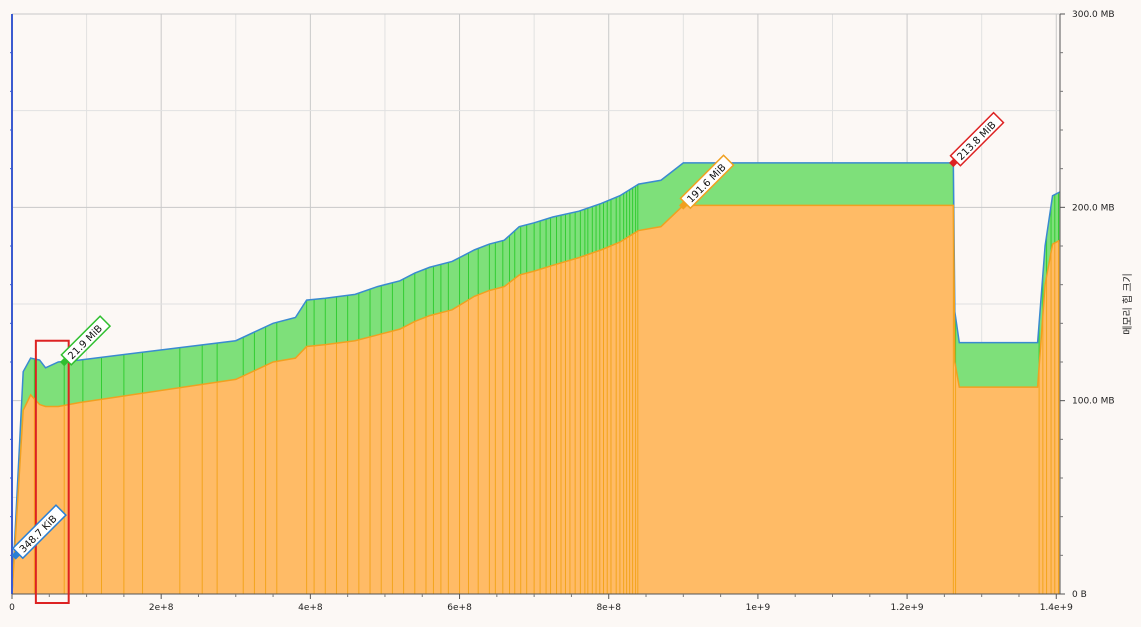 The height and width of the screenshot is (627, 1141). I want to click on x-tick-label: 6e+8, so click(459, 608).